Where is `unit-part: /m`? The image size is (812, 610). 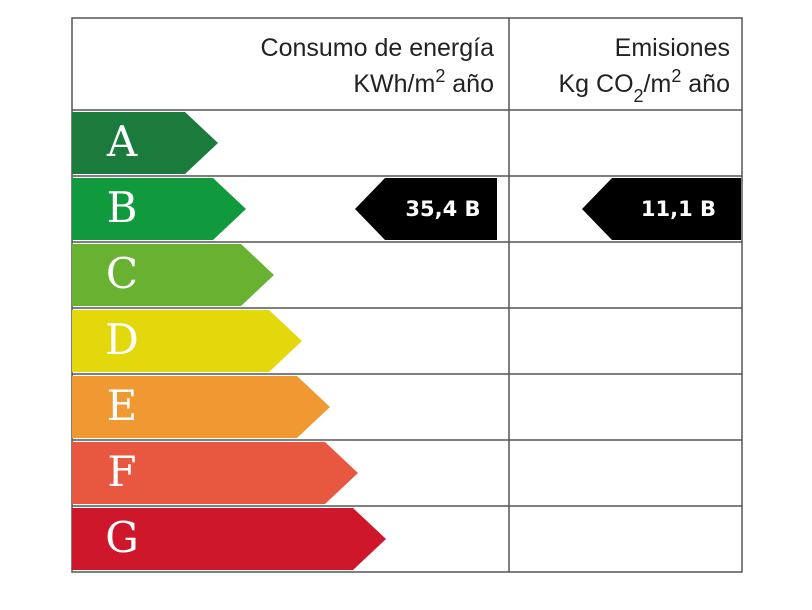
unit-part: /m is located at coordinates (658, 84).